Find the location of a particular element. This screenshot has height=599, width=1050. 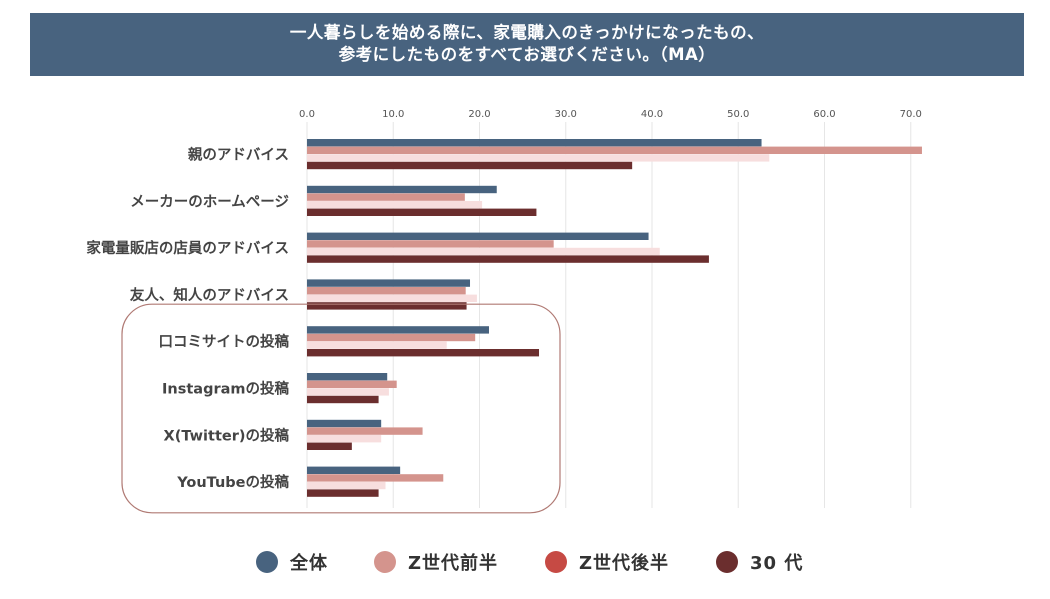

chart-title-line-2: 参考にしたものをすべてお選びください。（MA） is located at coordinates (527, 54).